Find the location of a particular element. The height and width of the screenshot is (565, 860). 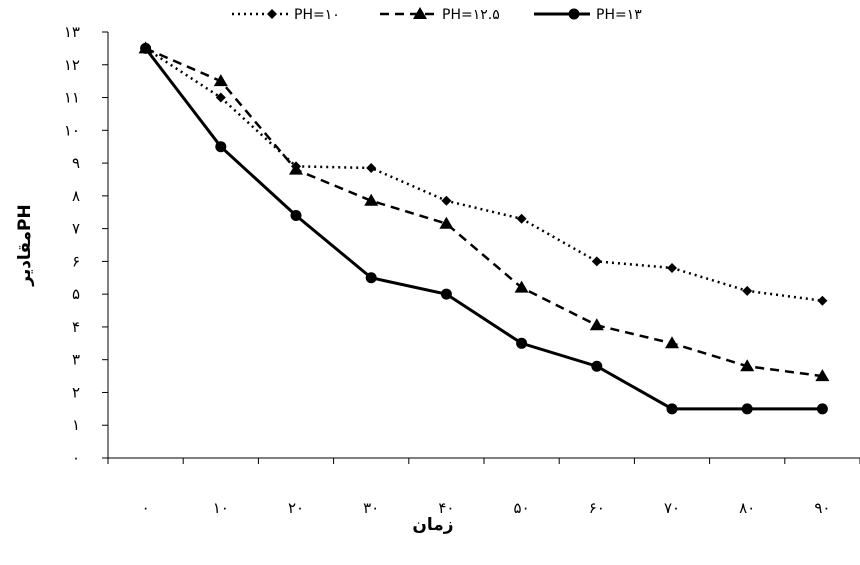

x-tick-label: ۹۰ is located at coordinates (822, 508).